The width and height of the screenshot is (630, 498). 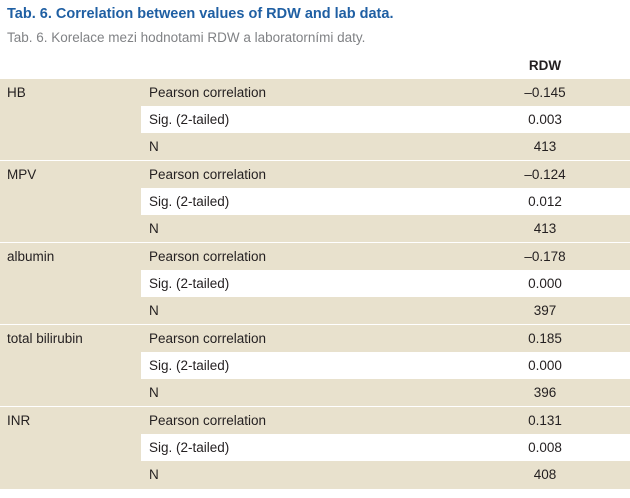 What do you see at coordinates (545, 447) in the screenshot?
I see `stat-value: 0.008` at bounding box center [545, 447].